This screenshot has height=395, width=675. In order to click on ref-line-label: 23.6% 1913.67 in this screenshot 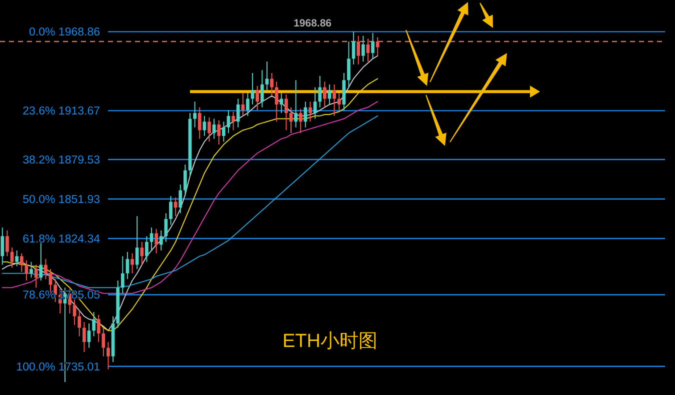, I will do `click(61, 112)`.